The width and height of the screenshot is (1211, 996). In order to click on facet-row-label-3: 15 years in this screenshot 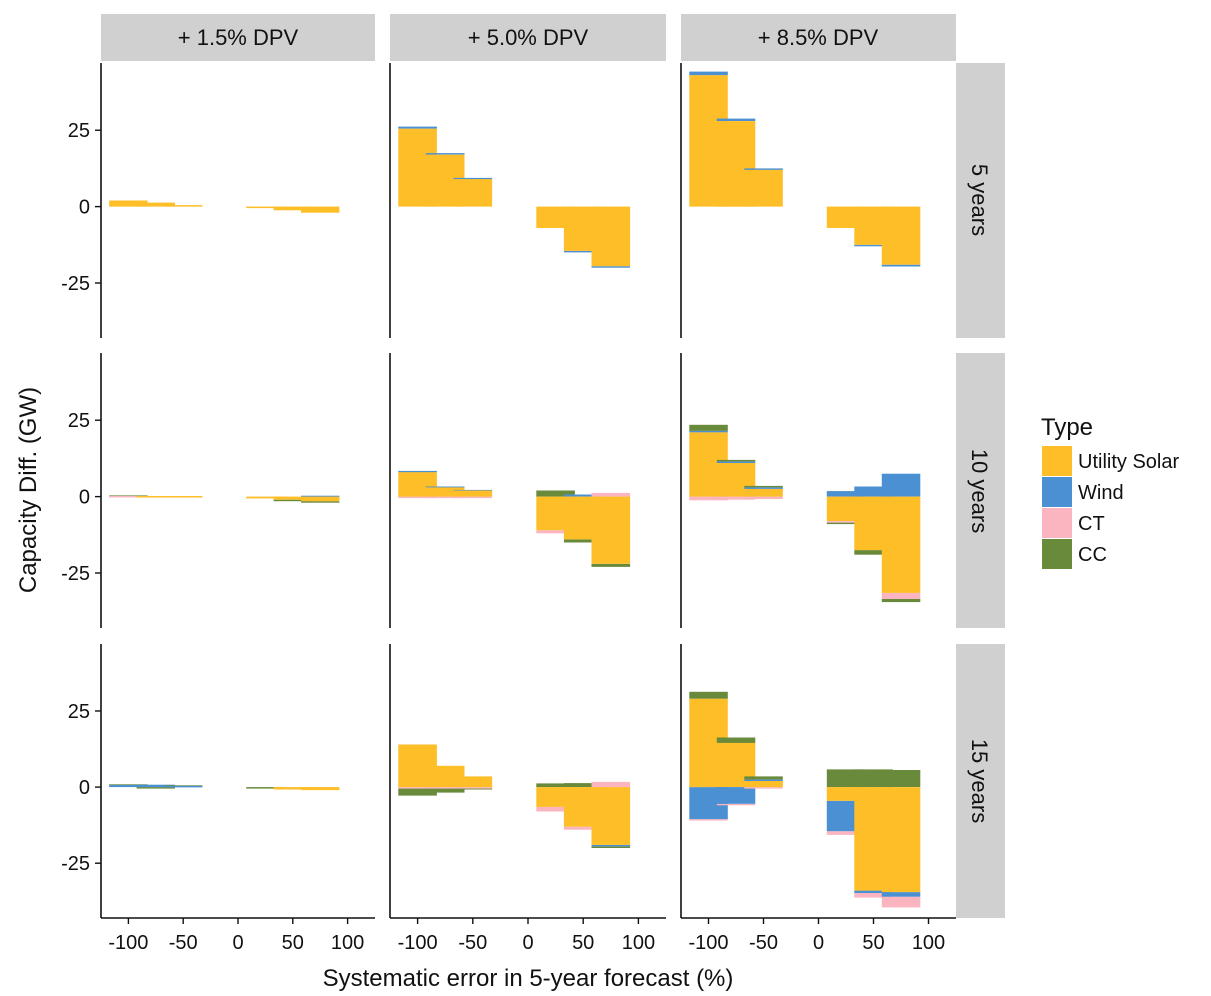, I will do `click(979, 781)`.